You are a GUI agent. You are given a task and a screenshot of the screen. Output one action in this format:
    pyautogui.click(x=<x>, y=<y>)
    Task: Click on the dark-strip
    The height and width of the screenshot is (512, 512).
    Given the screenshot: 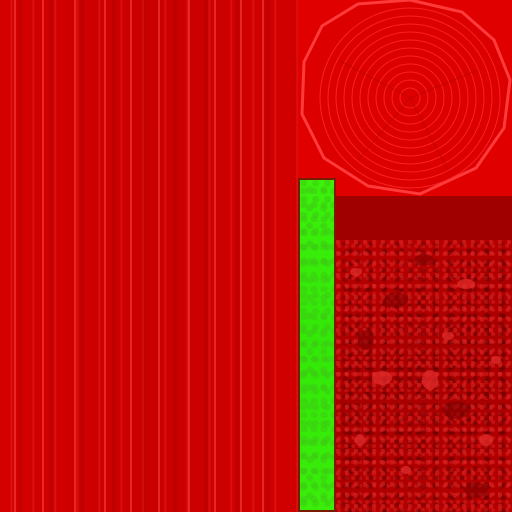 What is the action you would take?
    pyautogui.click(x=424, y=218)
    